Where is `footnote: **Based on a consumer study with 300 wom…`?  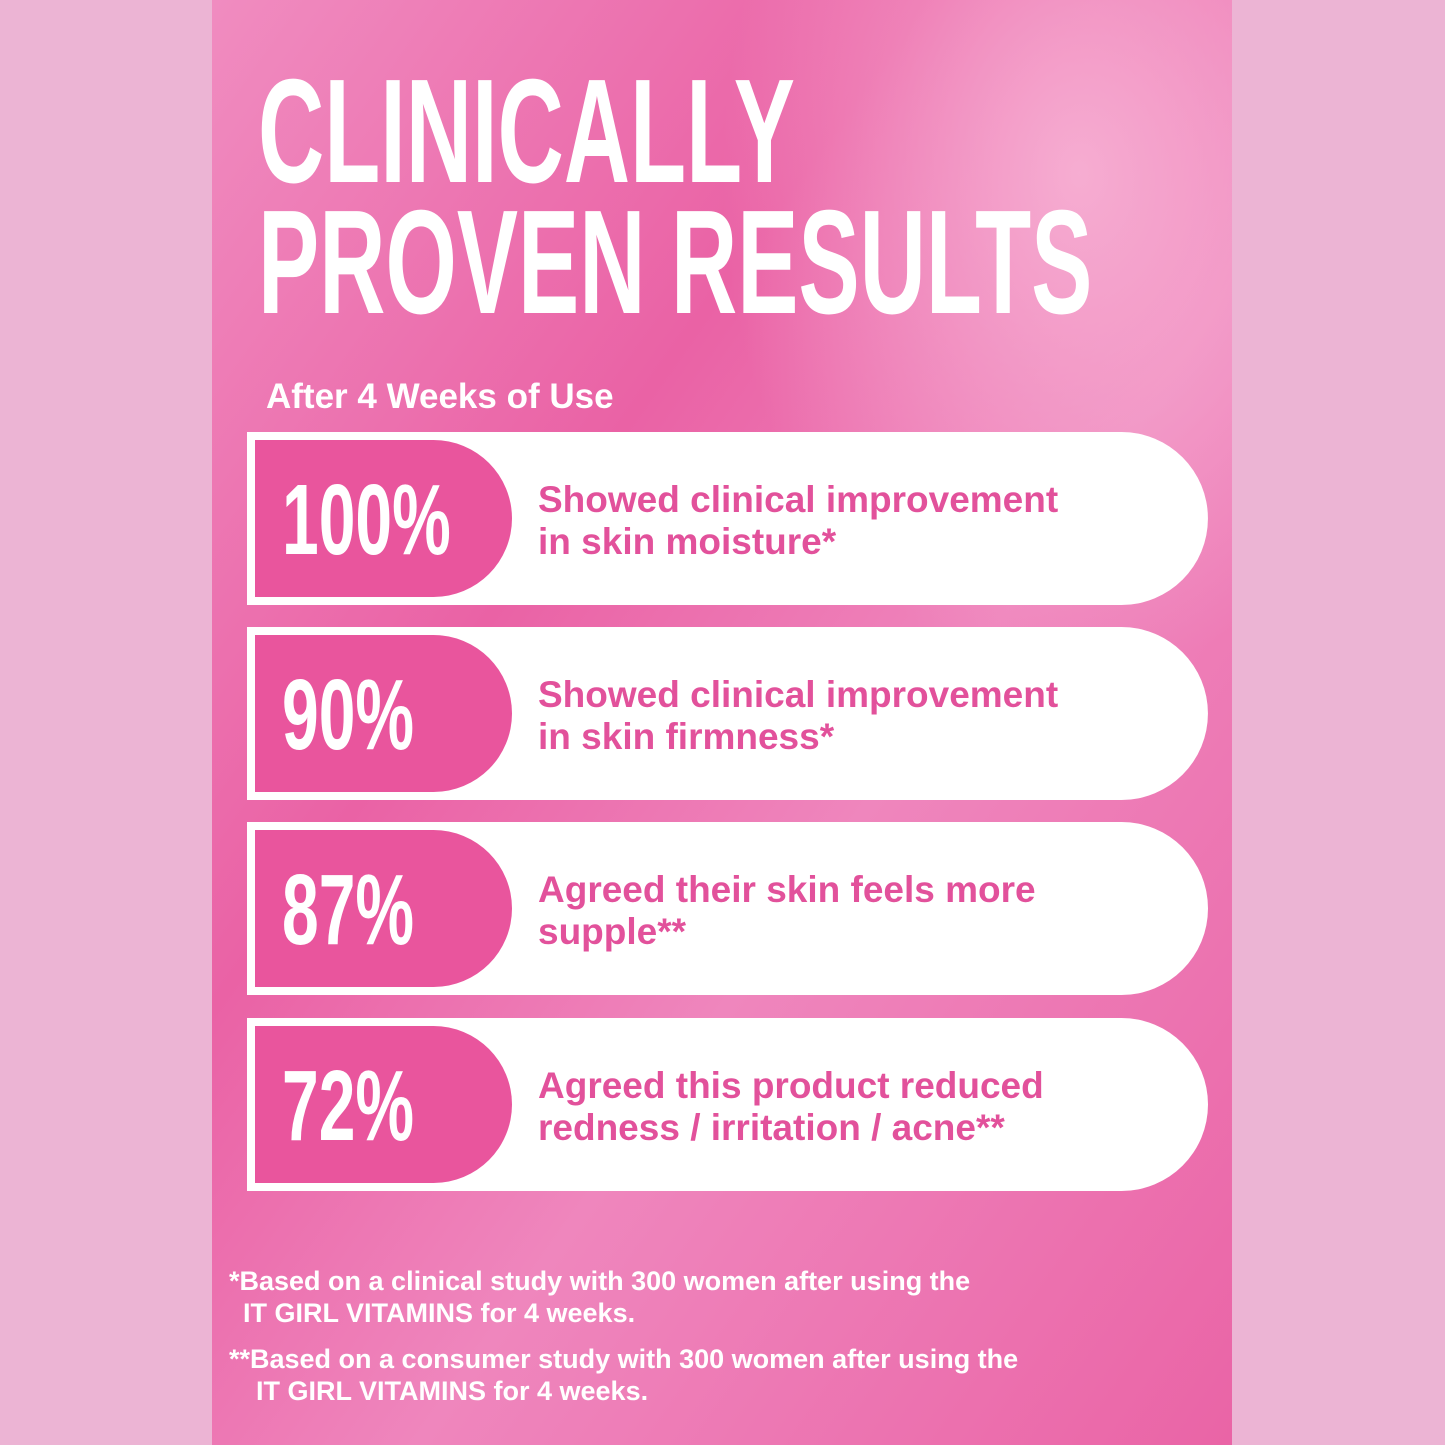
footnote: **Based on a consumer study with 300 wom… is located at coordinates (623, 1359).